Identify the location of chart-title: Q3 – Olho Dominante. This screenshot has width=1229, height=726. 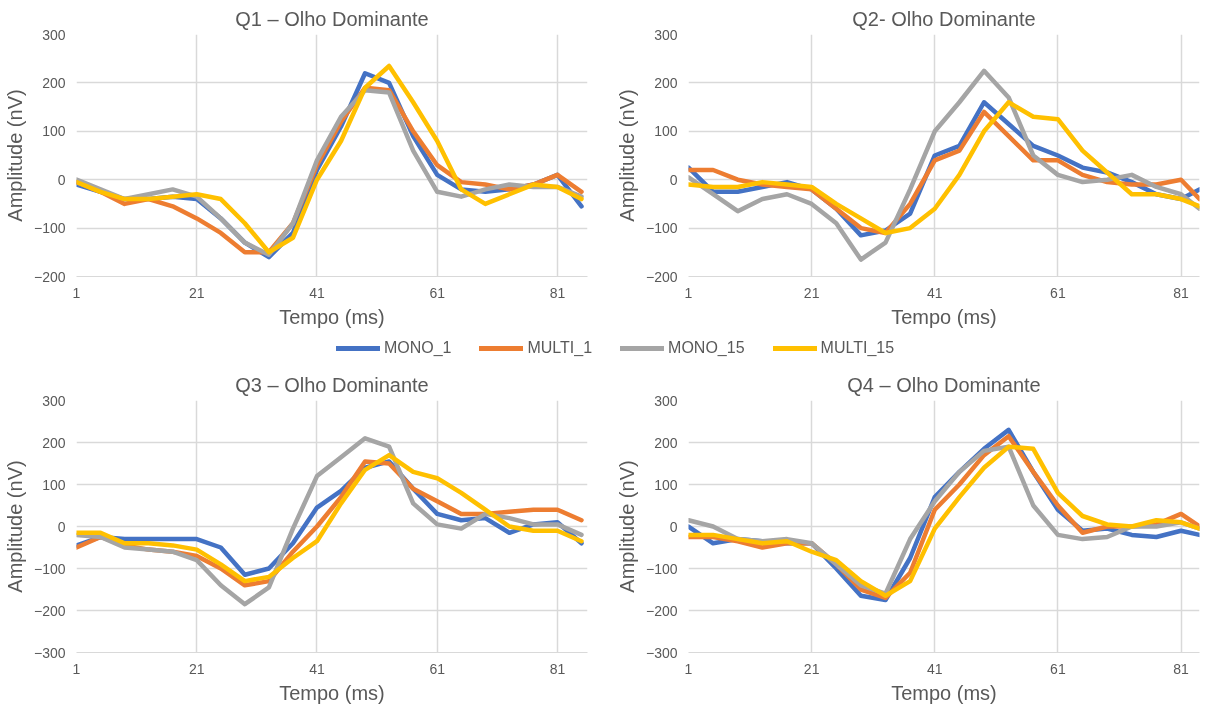
(332, 384).